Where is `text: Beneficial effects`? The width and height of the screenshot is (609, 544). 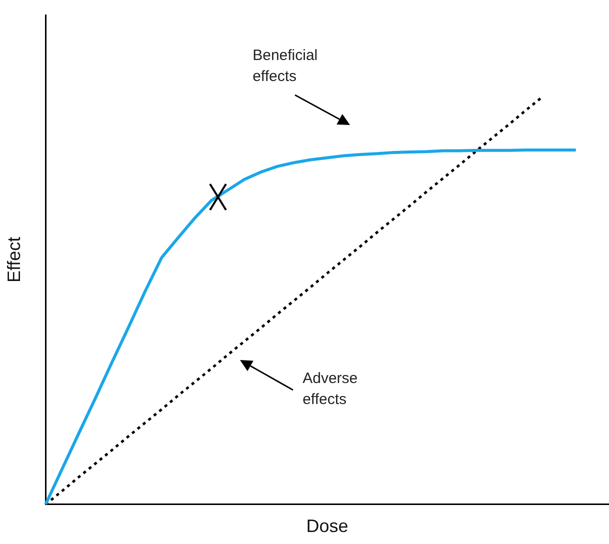
text: Beneficial effects is located at coordinates (285, 66).